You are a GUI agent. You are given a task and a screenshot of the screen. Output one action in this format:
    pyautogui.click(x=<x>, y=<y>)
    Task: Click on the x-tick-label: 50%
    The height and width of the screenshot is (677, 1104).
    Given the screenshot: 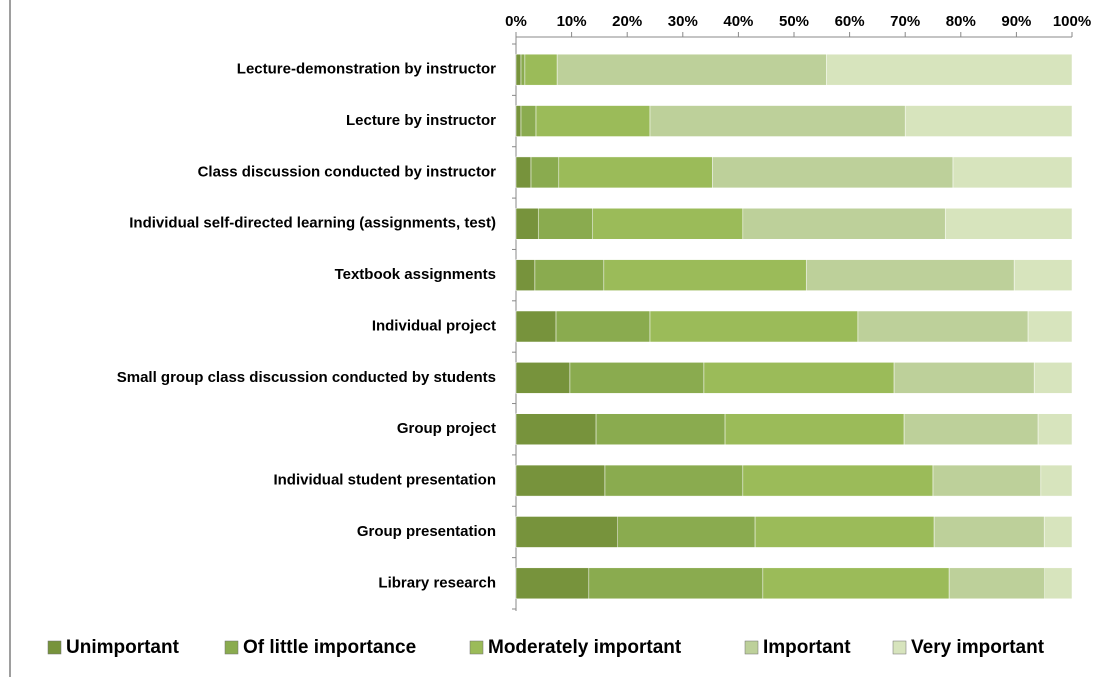 What is the action you would take?
    pyautogui.click(x=794, y=21)
    